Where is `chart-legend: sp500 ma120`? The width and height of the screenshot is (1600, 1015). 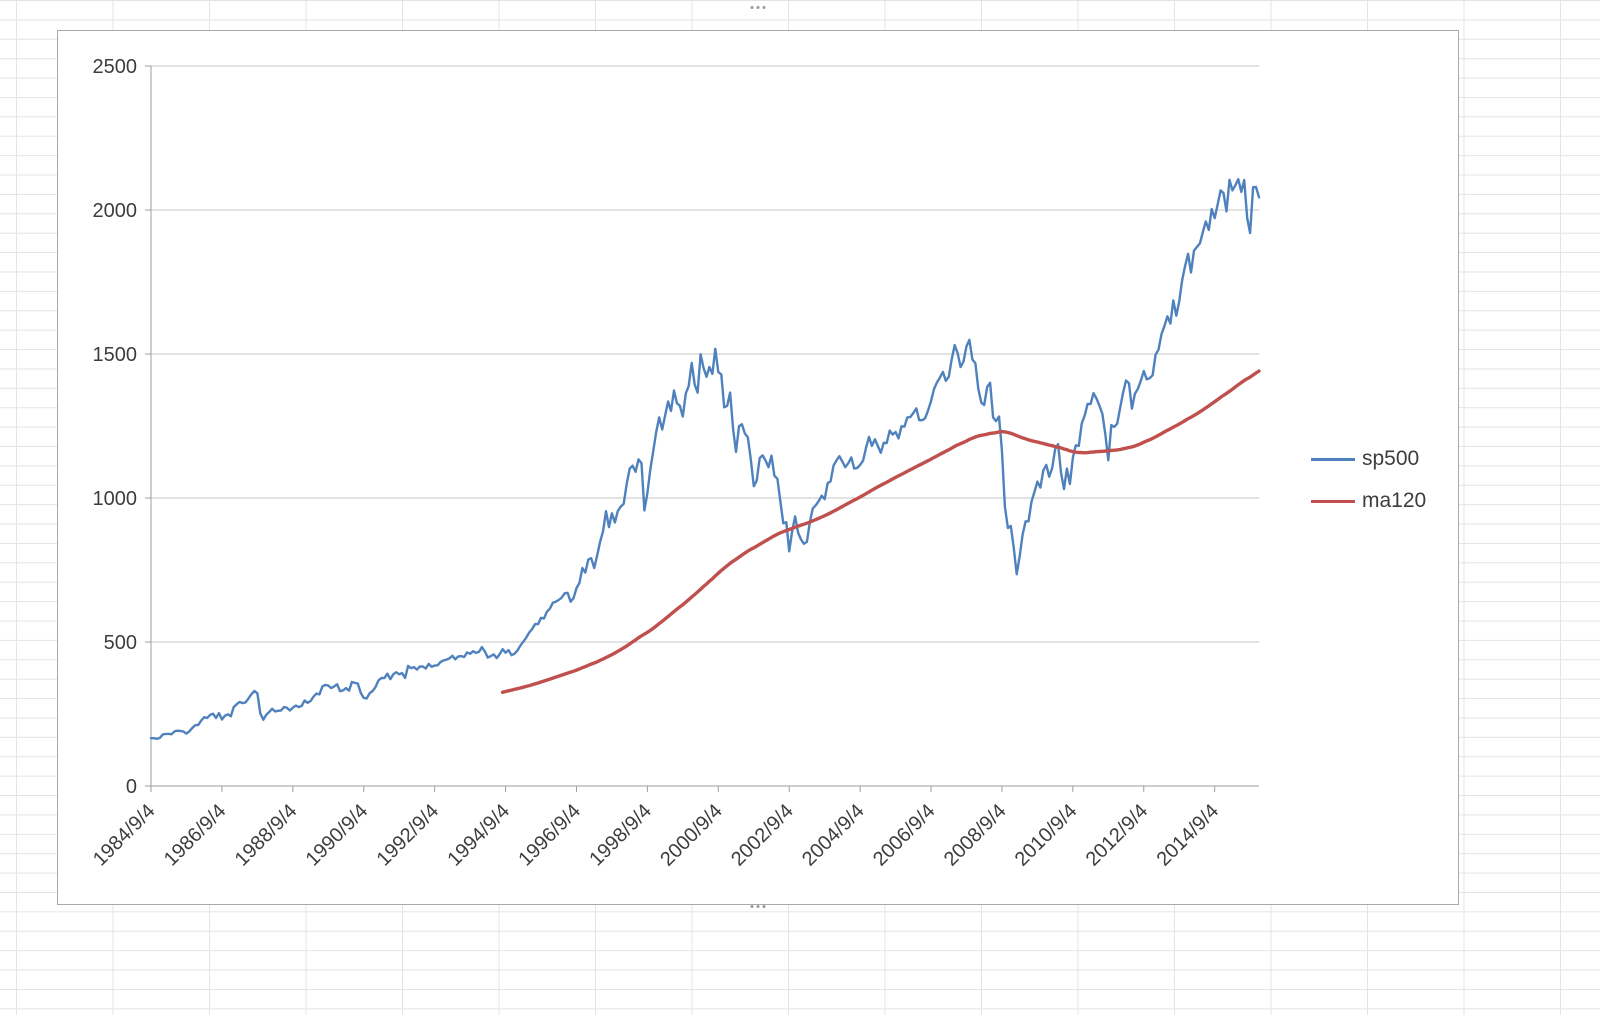
chart-legend: sp500 ma120 is located at coordinates (1368, 480).